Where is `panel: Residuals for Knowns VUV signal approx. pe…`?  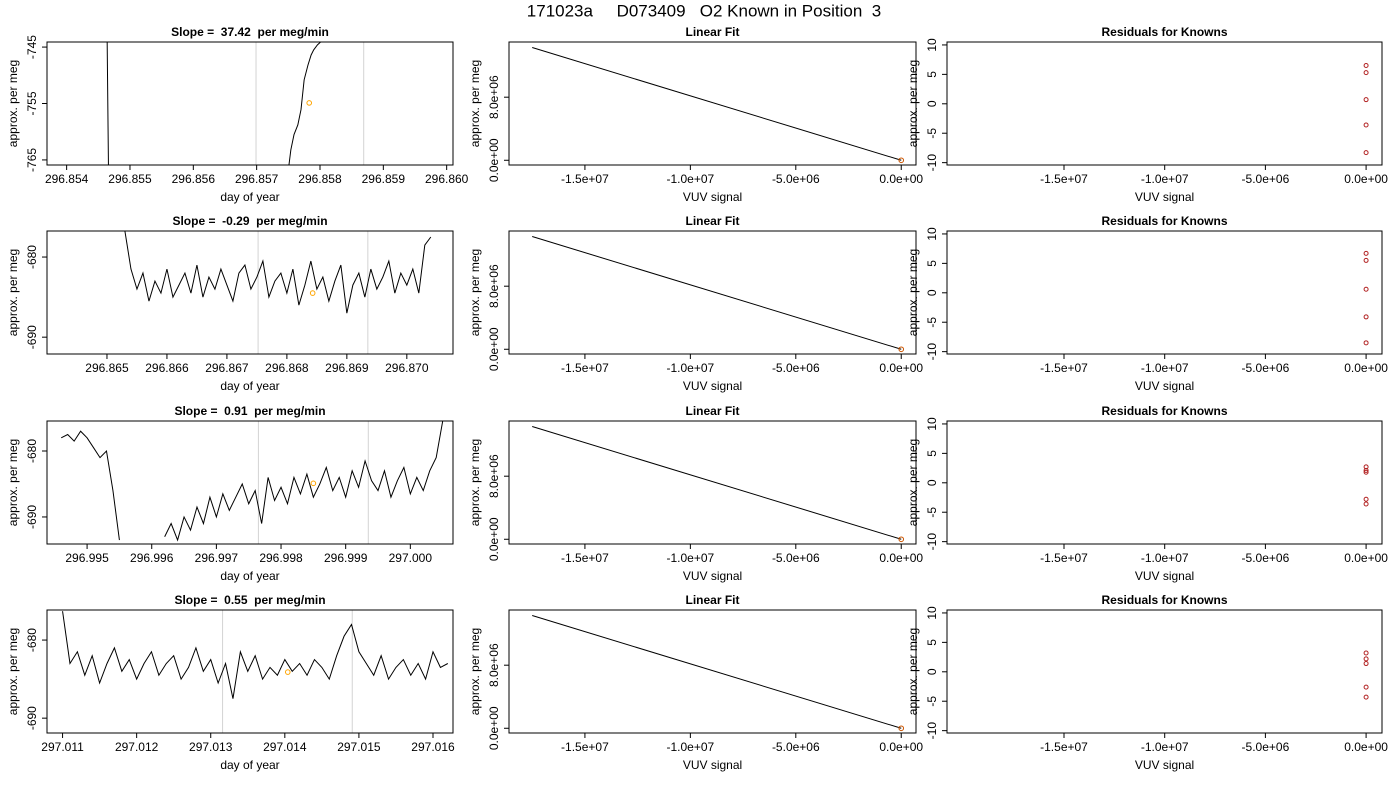
panel: Residuals for Knowns VUV signal approx. pe… is located at coordinates (1147, 114).